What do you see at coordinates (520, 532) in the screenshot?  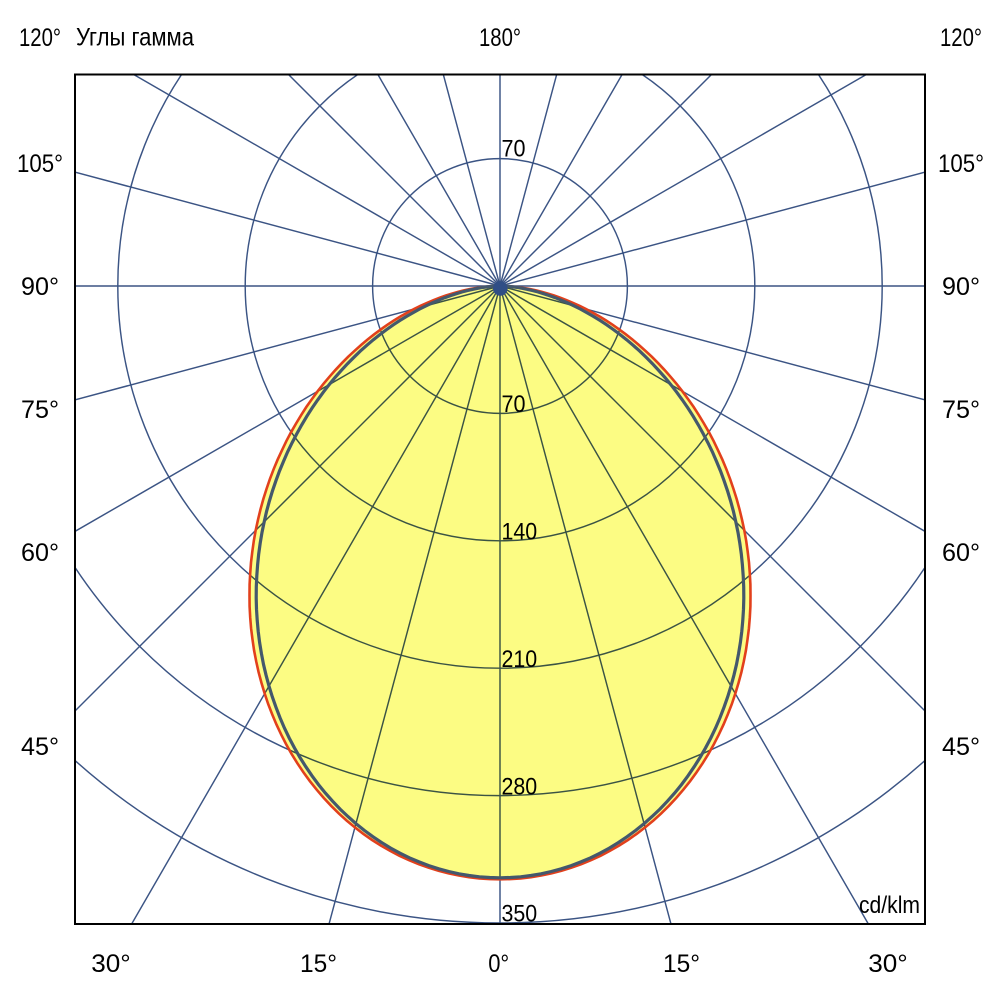 I see `svg-text: 140` at bounding box center [520, 532].